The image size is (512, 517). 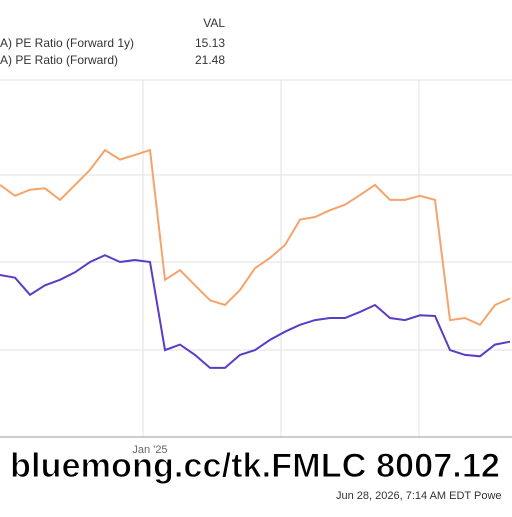 What do you see at coordinates (255, 466) in the screenshot?
I see `watermark: bluemong.cc/tk.FMLC 8007.12` at bounding box center [255, 466].